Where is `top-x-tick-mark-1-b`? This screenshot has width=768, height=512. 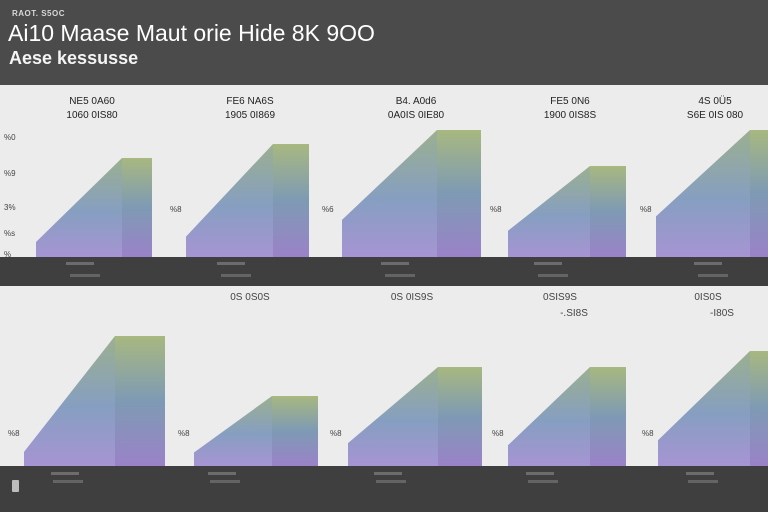
top-x-tick-mark-1-b is located at coordinates (85, 275).